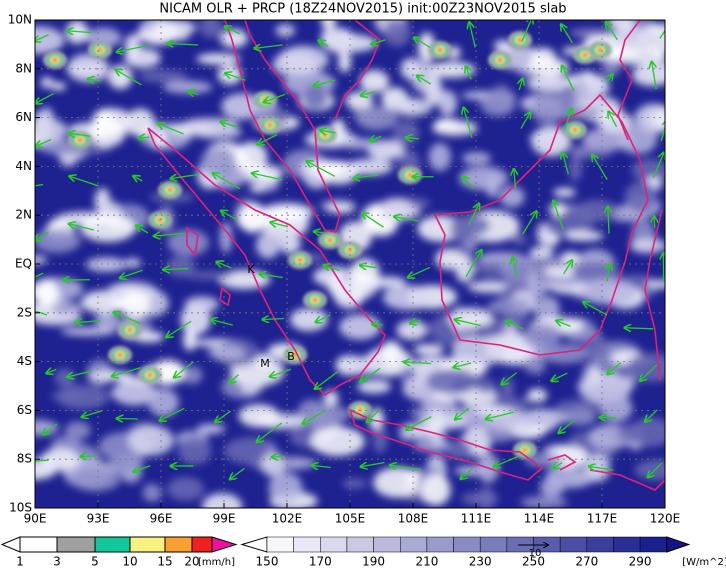 This screenshot has width=726, height=571. What do you see at coordinates (586, 562) in the screenshot?
I see `colorbar-label: 270` at bounding box center [586, 562].